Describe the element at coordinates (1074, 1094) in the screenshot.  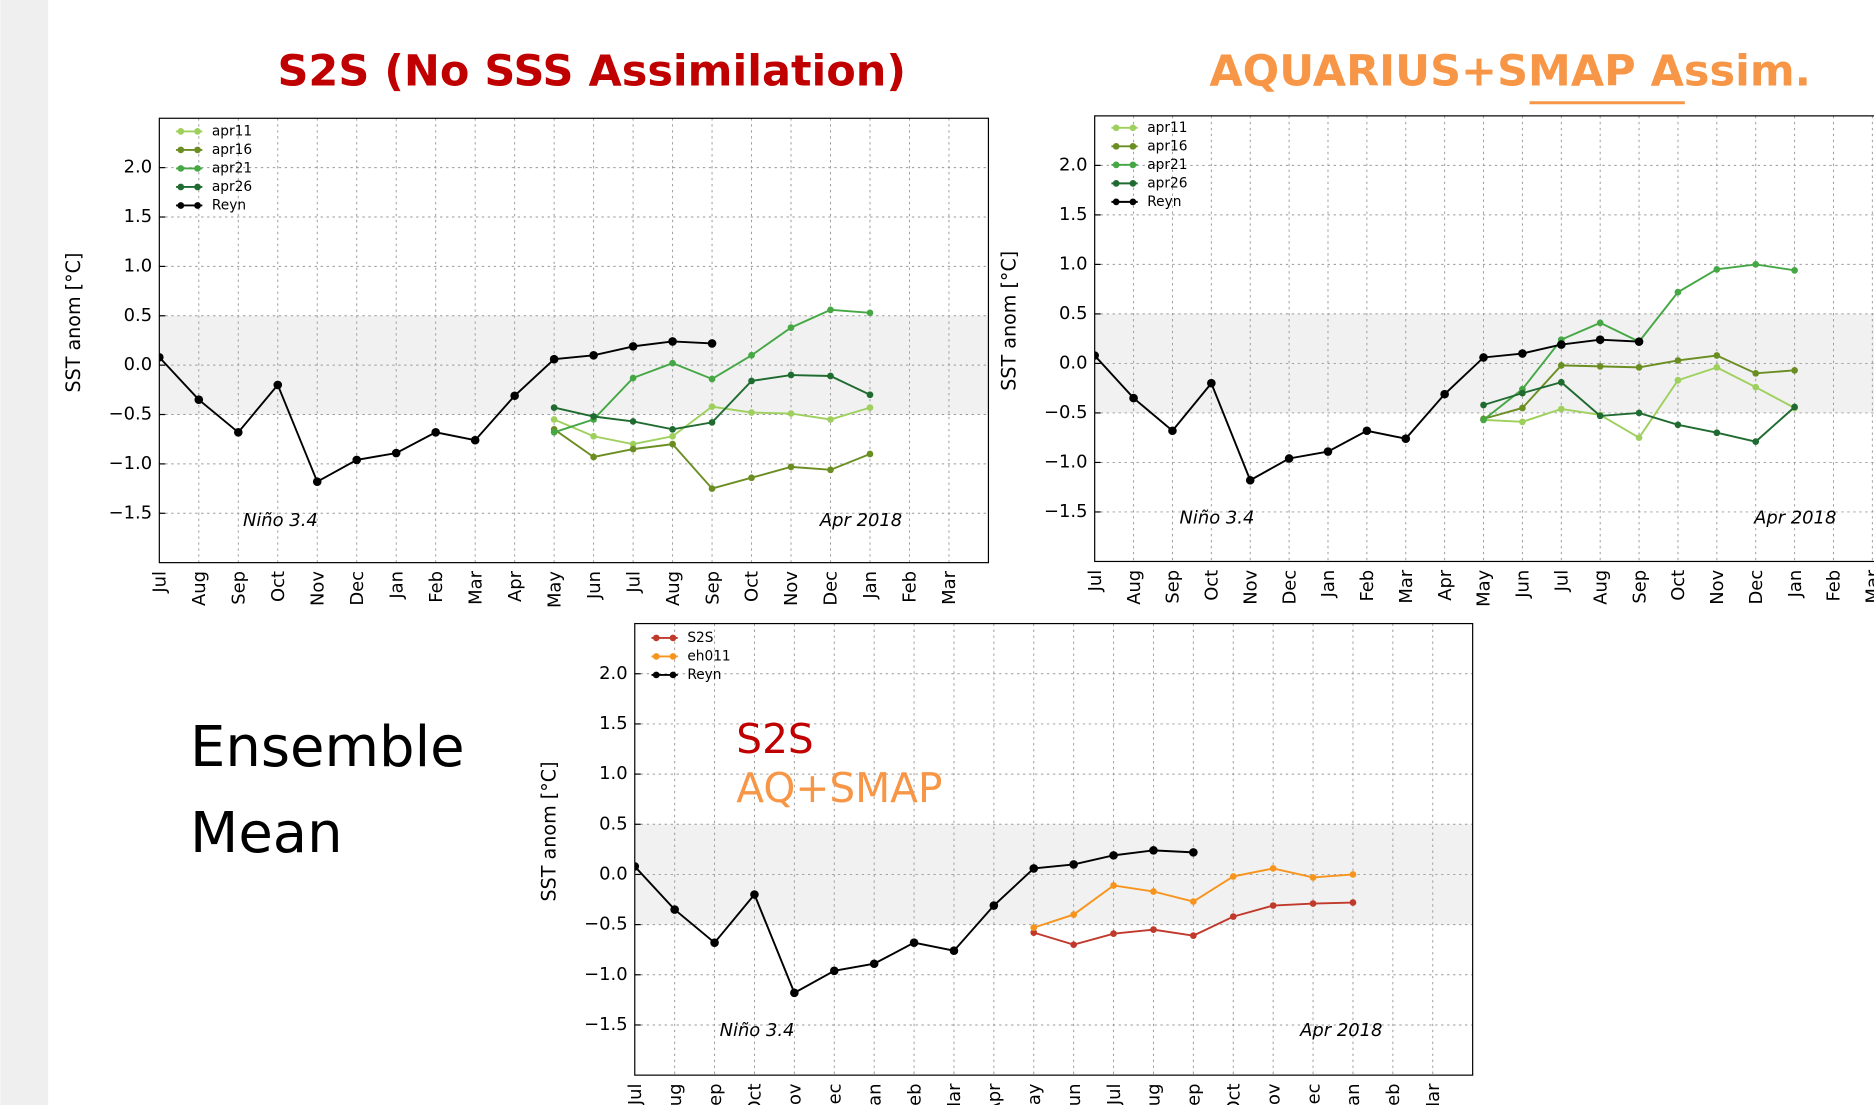
I see `x-tick-label: Jun` at that location.